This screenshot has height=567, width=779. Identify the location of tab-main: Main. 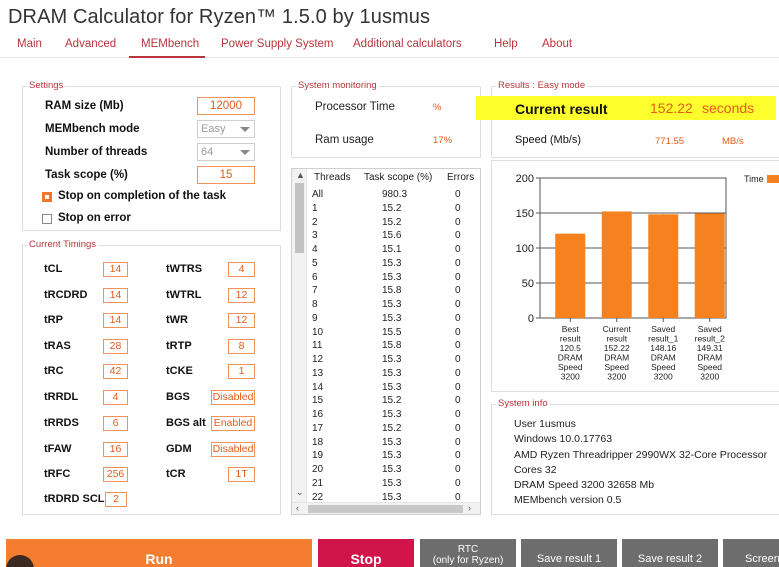
(29, 44).